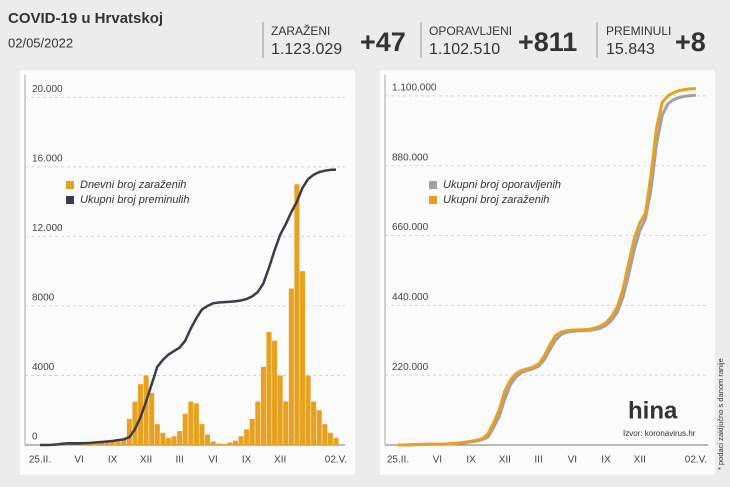  I want to click on title: COVID-19 u Hrvatskoj, so click(85, 18).